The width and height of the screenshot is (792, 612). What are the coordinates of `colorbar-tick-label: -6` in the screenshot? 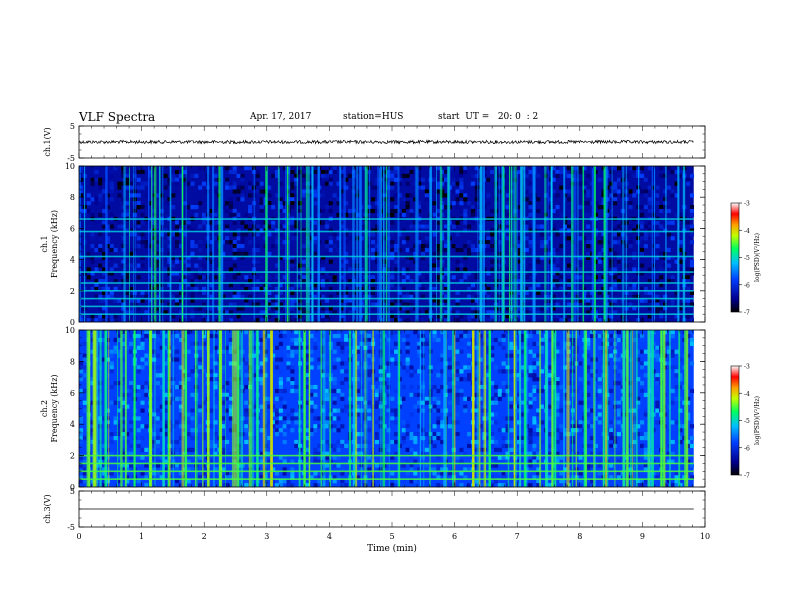 It's located at (747, 448).